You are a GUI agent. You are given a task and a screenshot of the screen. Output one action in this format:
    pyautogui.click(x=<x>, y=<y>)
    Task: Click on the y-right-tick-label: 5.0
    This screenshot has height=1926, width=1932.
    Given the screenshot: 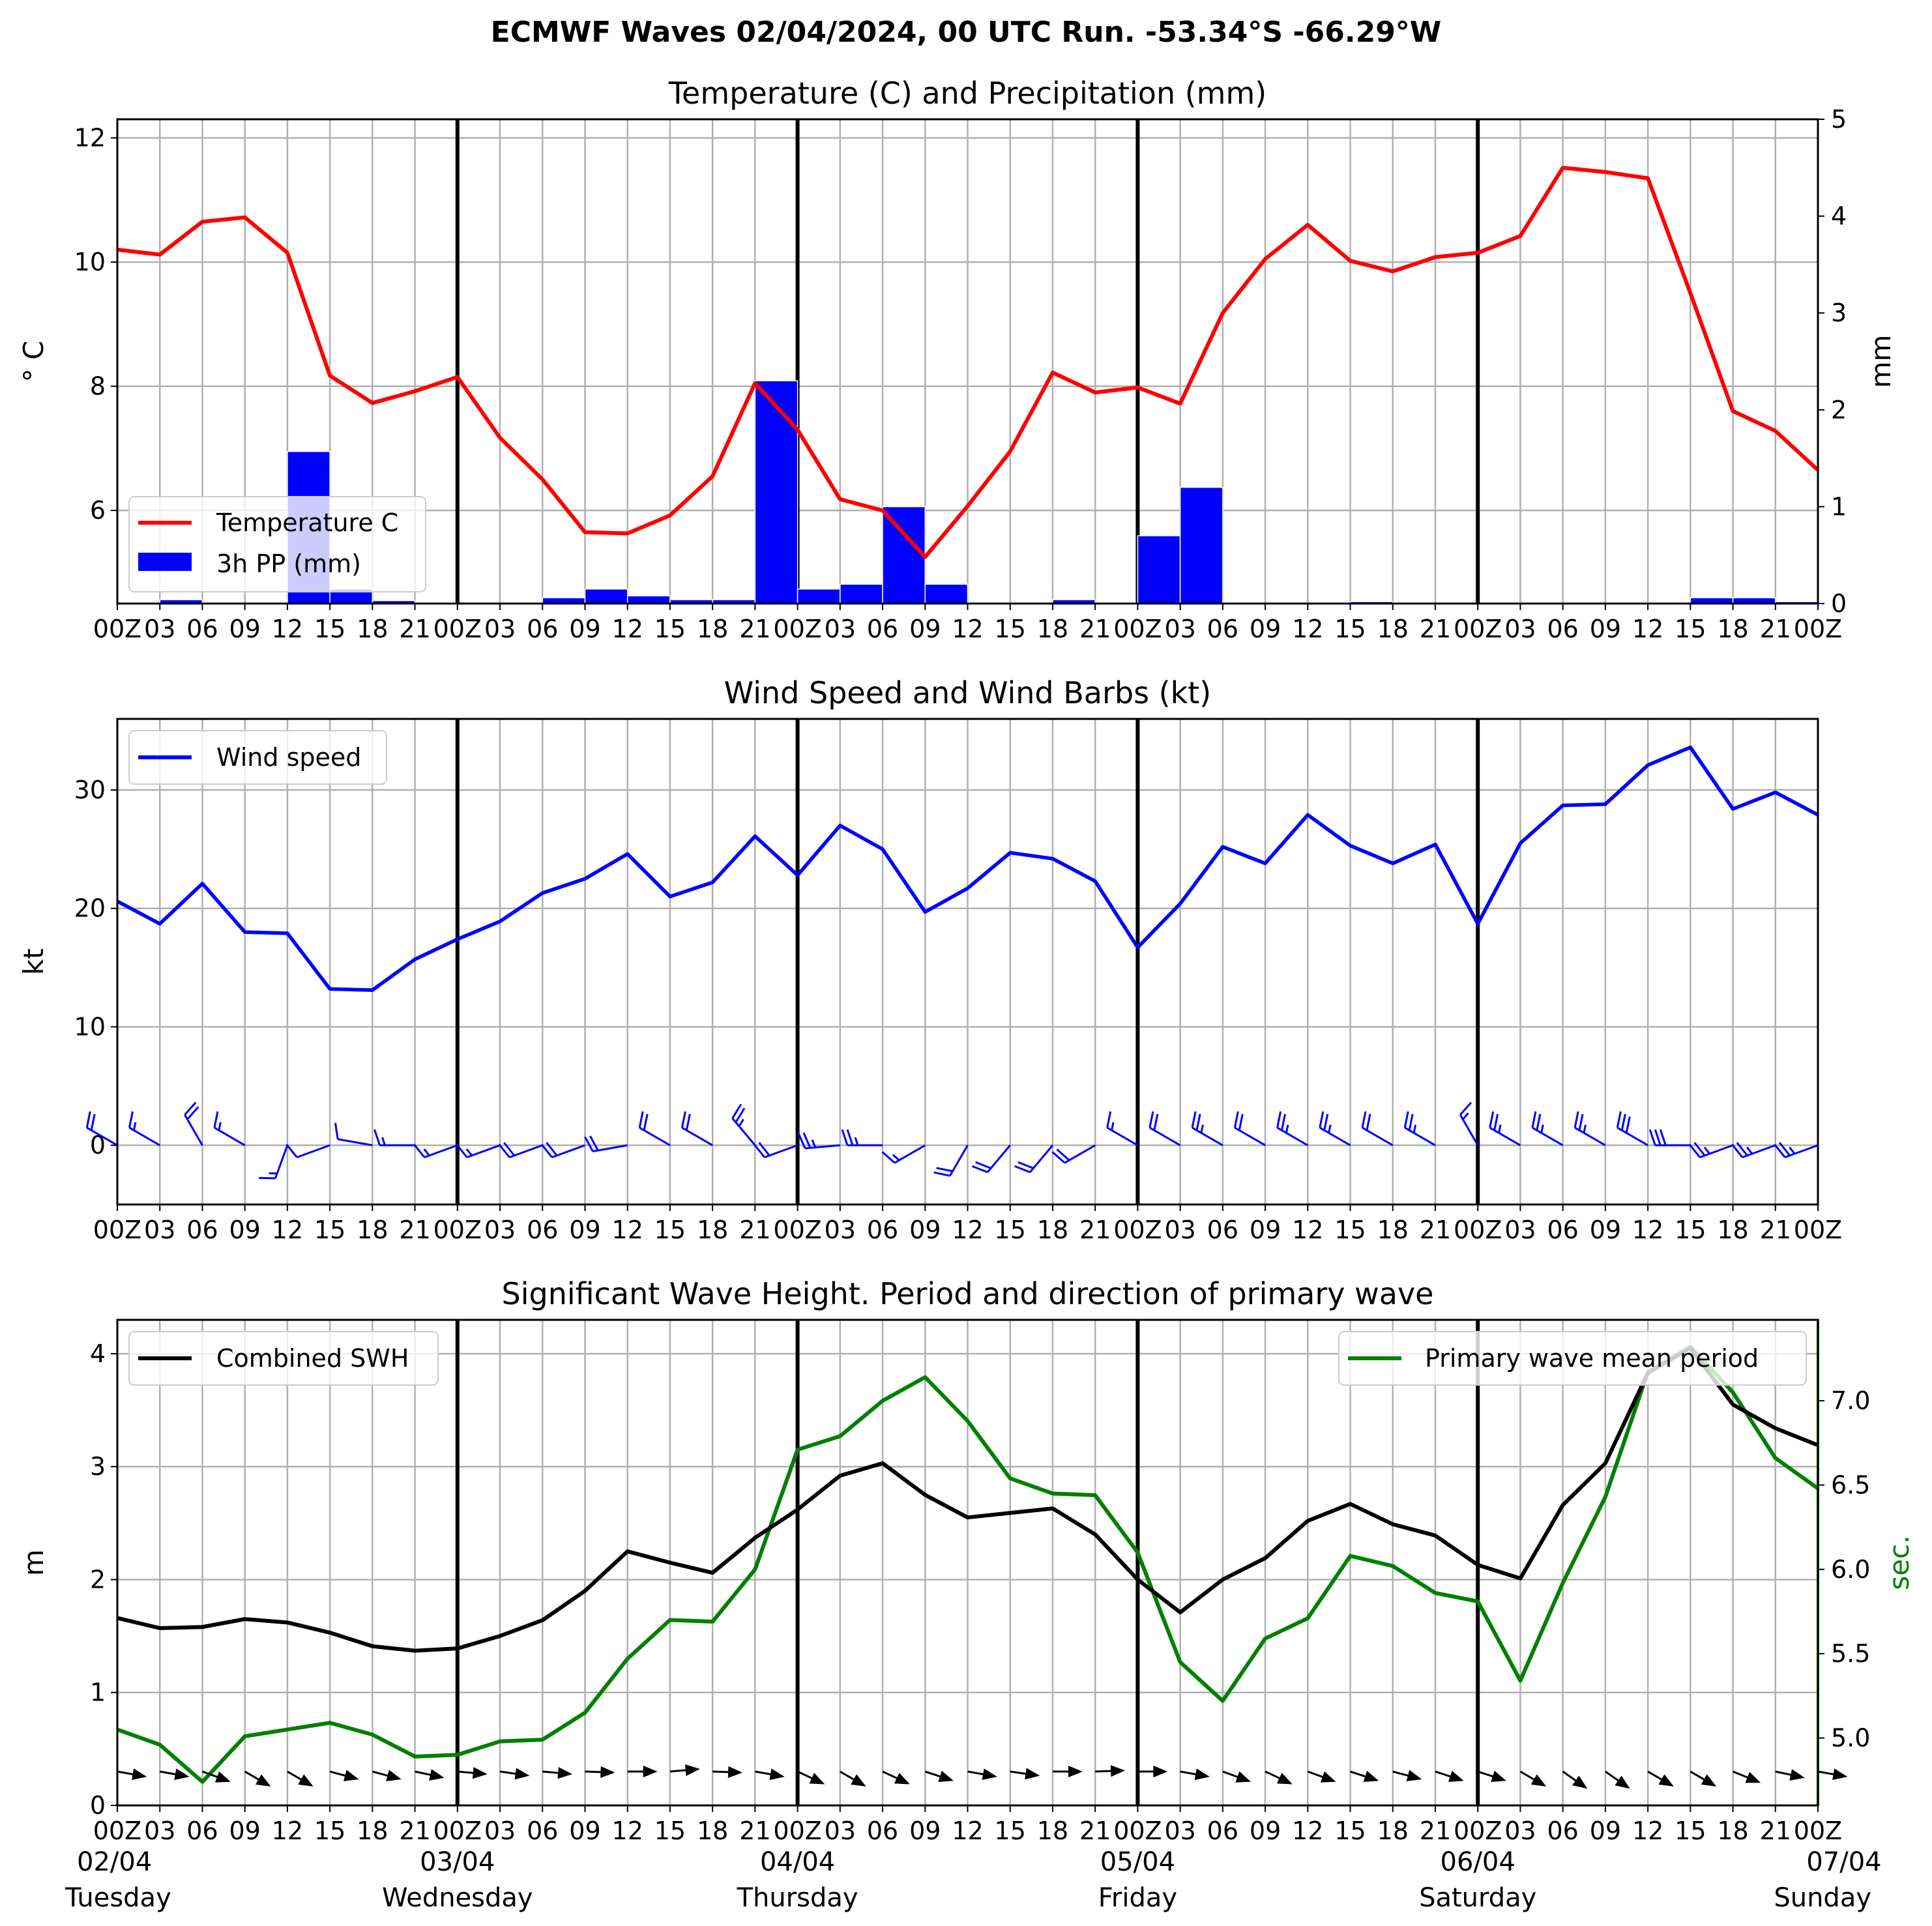 What is the action you would take?
    pyautogui.click(x=1850, y=1738)
    